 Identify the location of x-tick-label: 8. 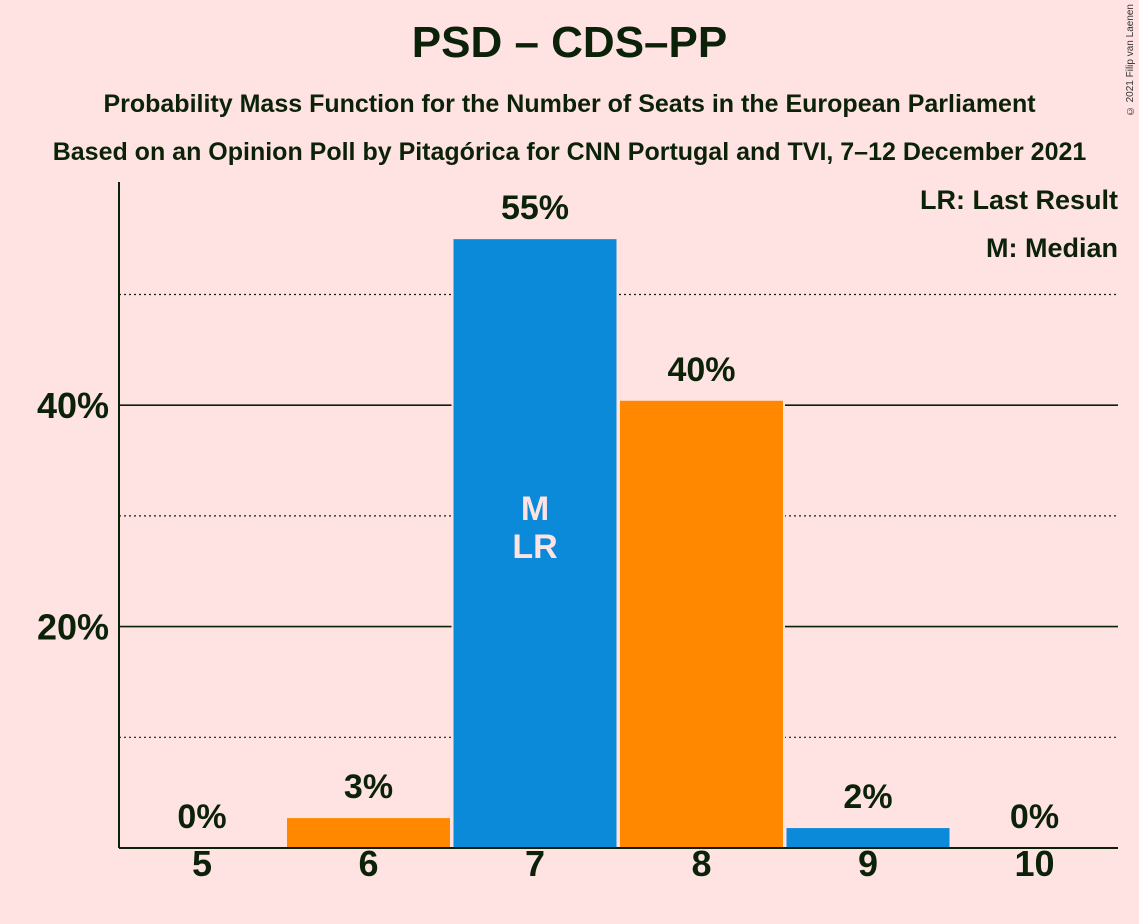
(701, 863).